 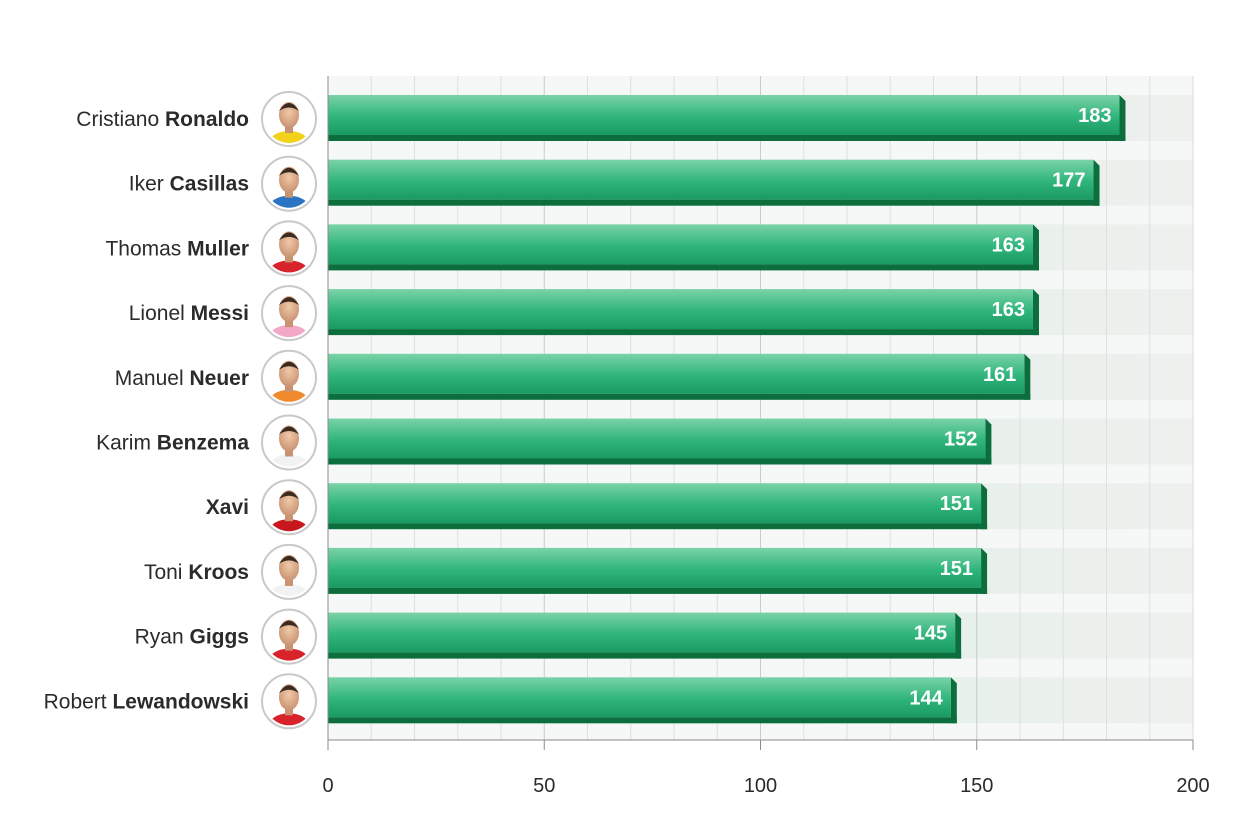 I want to click on avatars, so click(x=289, y=410).